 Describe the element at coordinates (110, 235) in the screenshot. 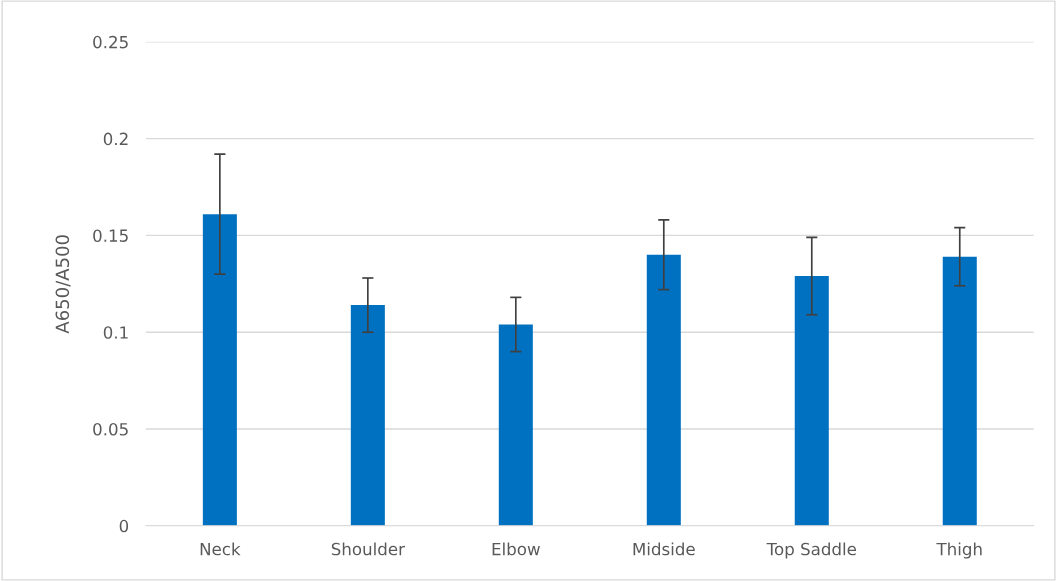

I see `y-tick-label: 0.15` at that location.